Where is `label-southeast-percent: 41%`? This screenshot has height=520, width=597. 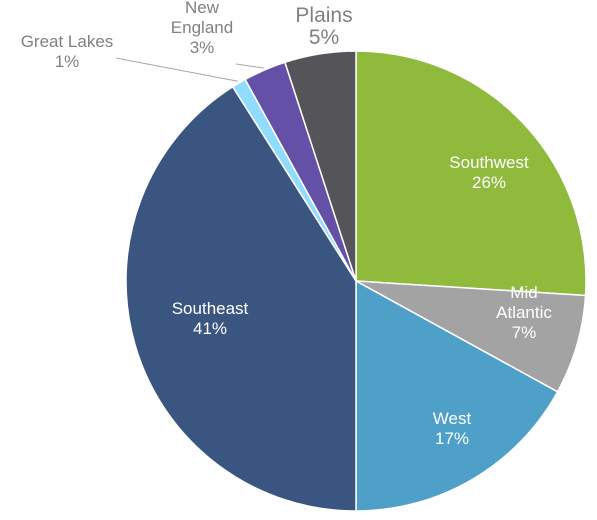 label-southeast-percent: 41% is located at coordinates (210, 328).